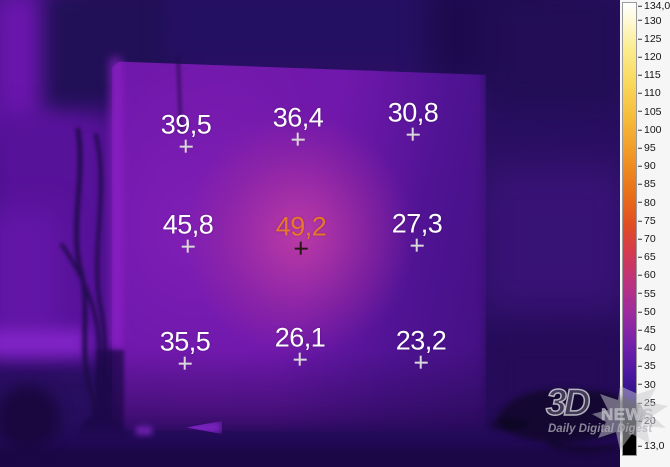  Describe the element at coordinates (417, 223) in the screenshot. I see `temperature-value: 27,3` at that location.